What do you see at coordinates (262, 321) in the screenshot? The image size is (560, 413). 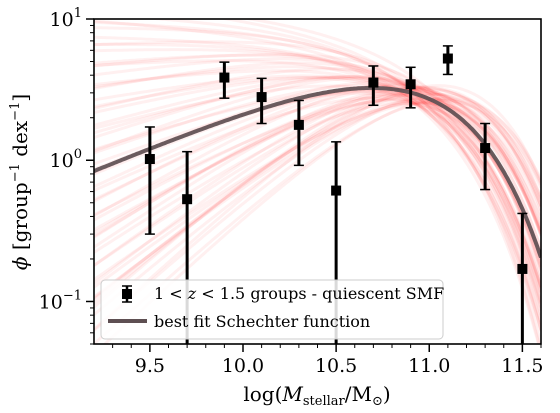 I see `legend-label-fit: best fit Schechter function` at bounding box center [262, 321].